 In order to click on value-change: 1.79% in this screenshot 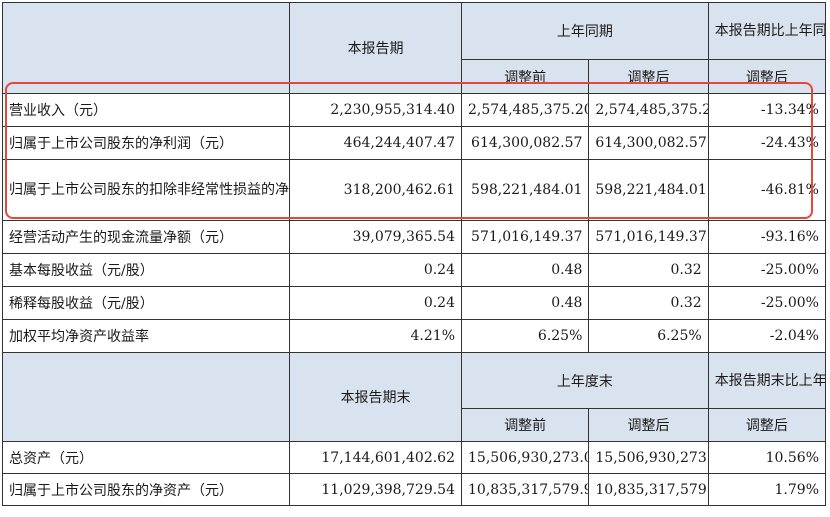, I will do `click(767, 489)`.